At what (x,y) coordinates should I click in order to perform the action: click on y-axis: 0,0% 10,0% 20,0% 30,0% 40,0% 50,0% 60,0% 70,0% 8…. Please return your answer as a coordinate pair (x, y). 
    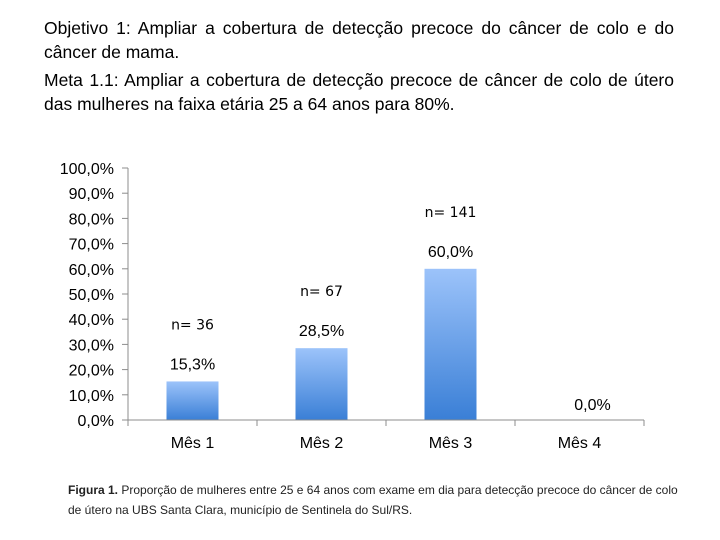
    Looking at the image, I should click on (94, 295).